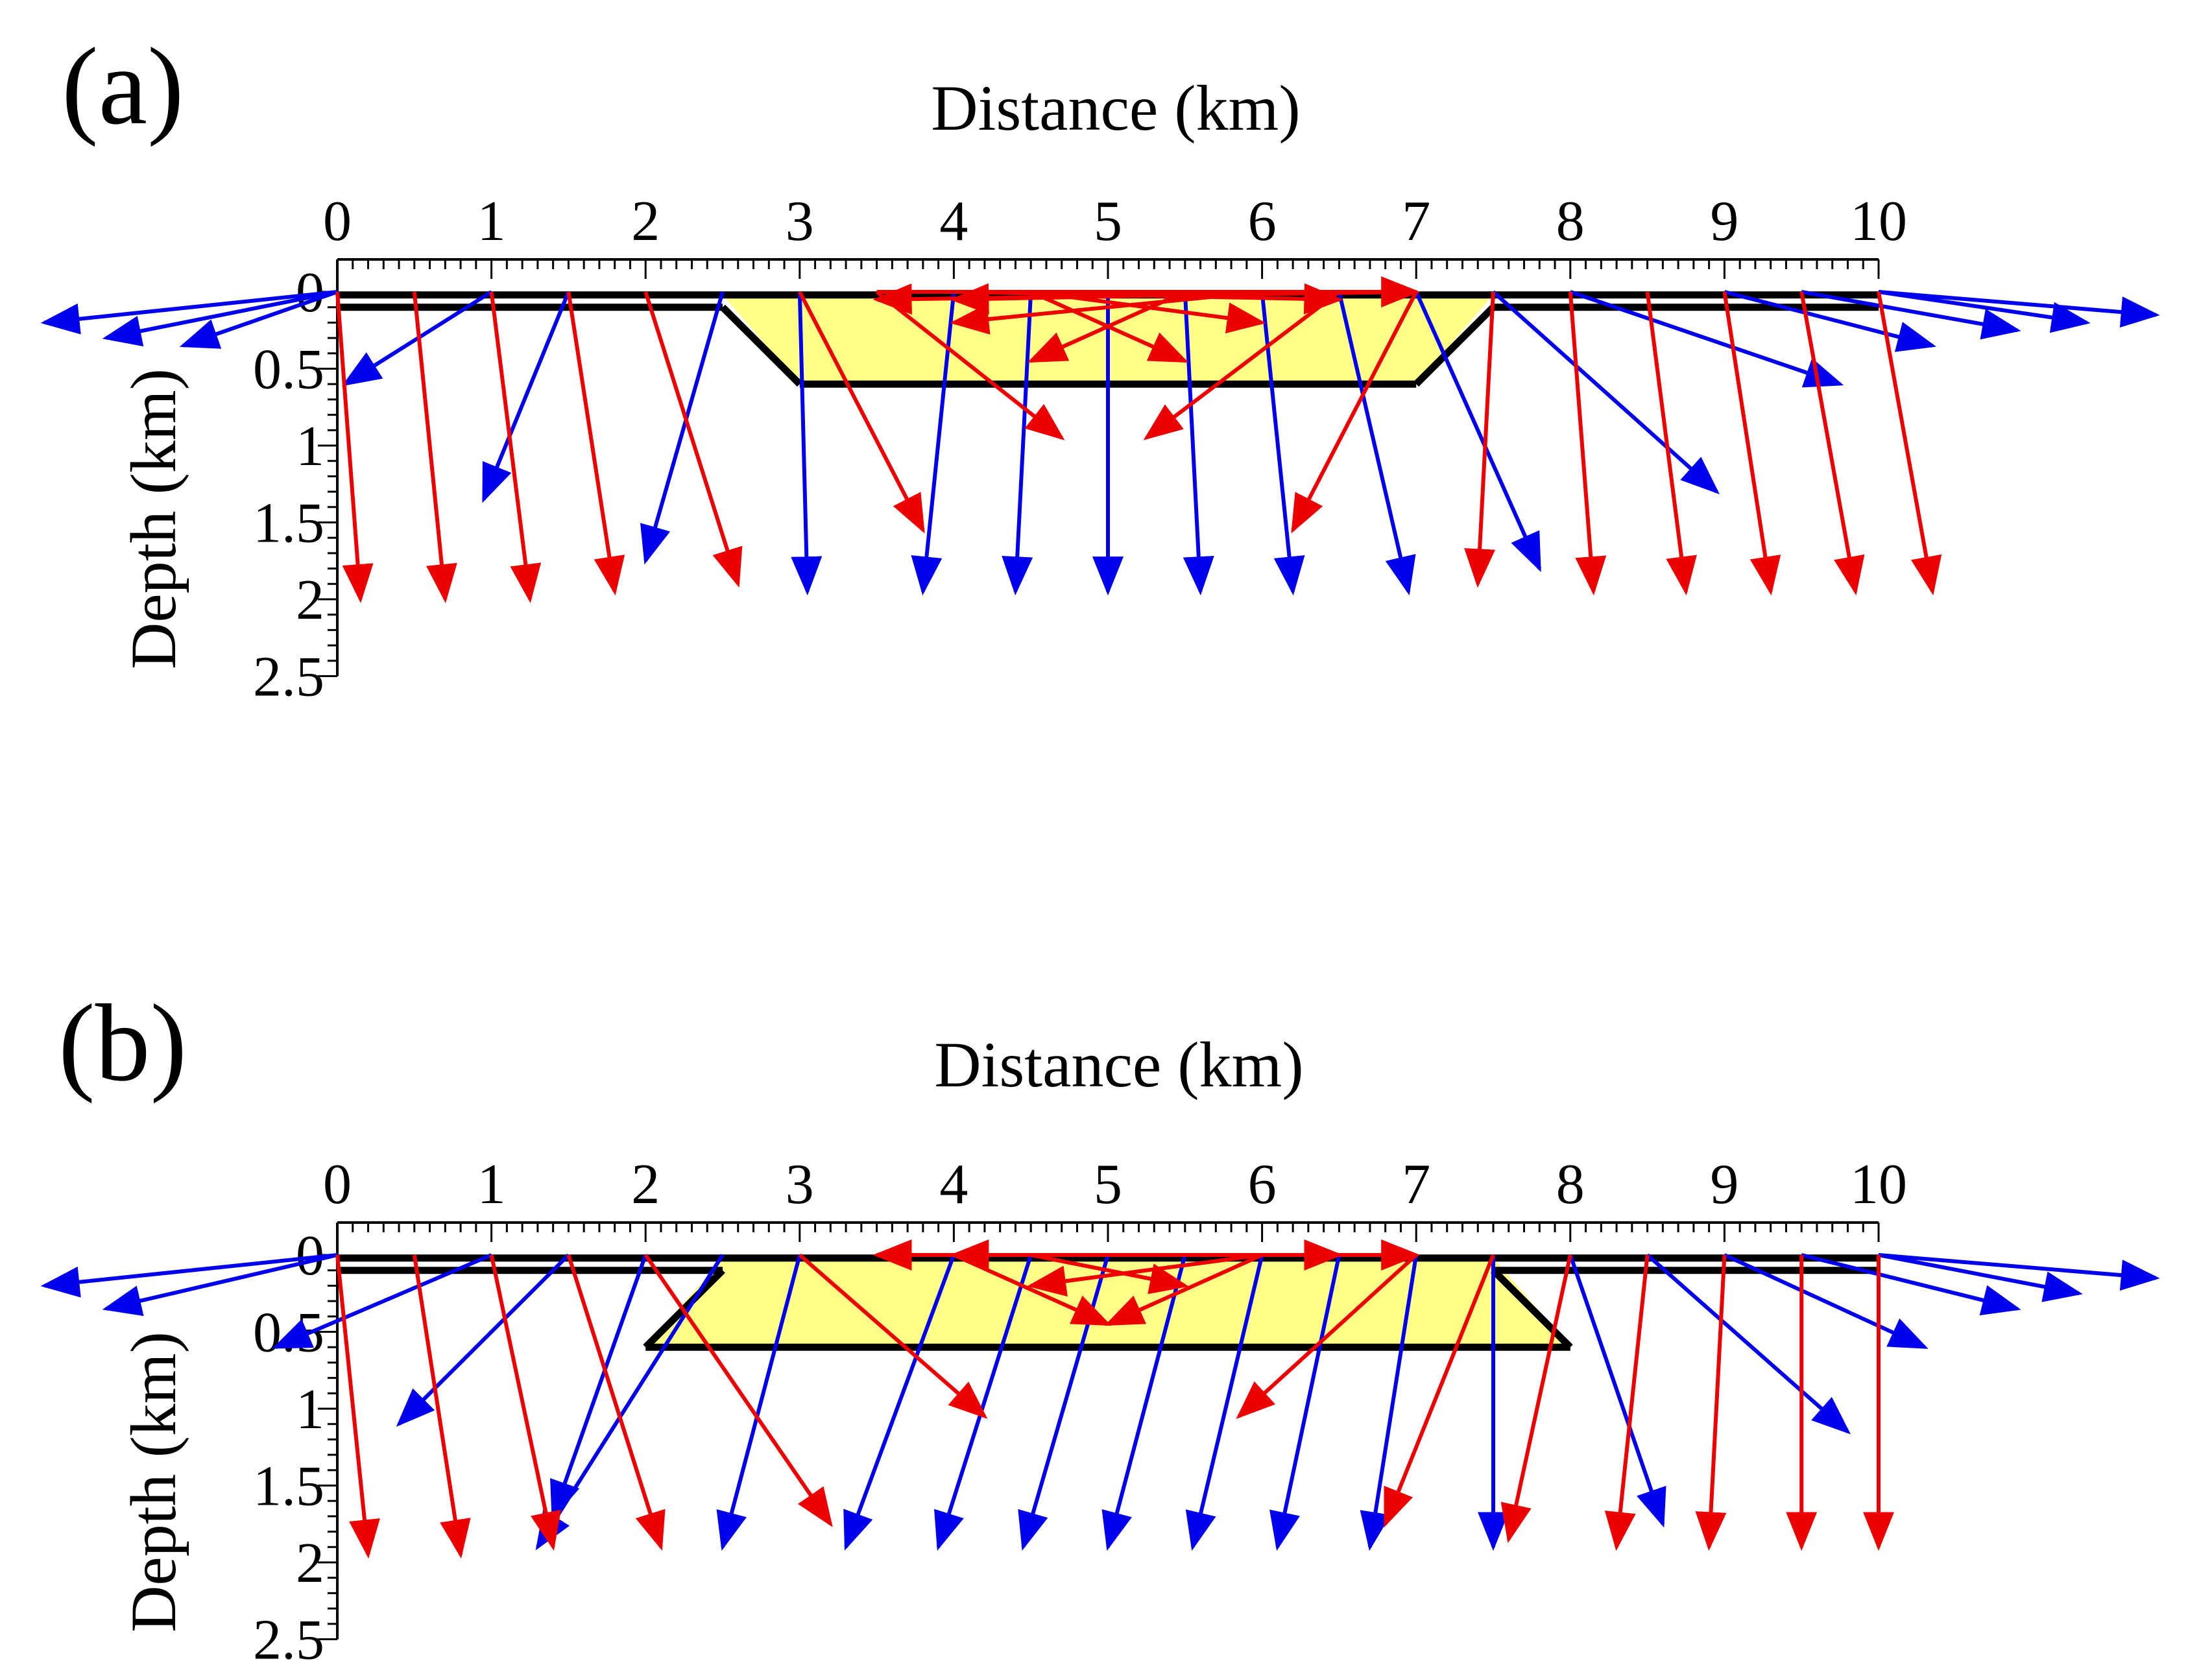  I want to click on x-tick-label: 7, so click(1416, 222).